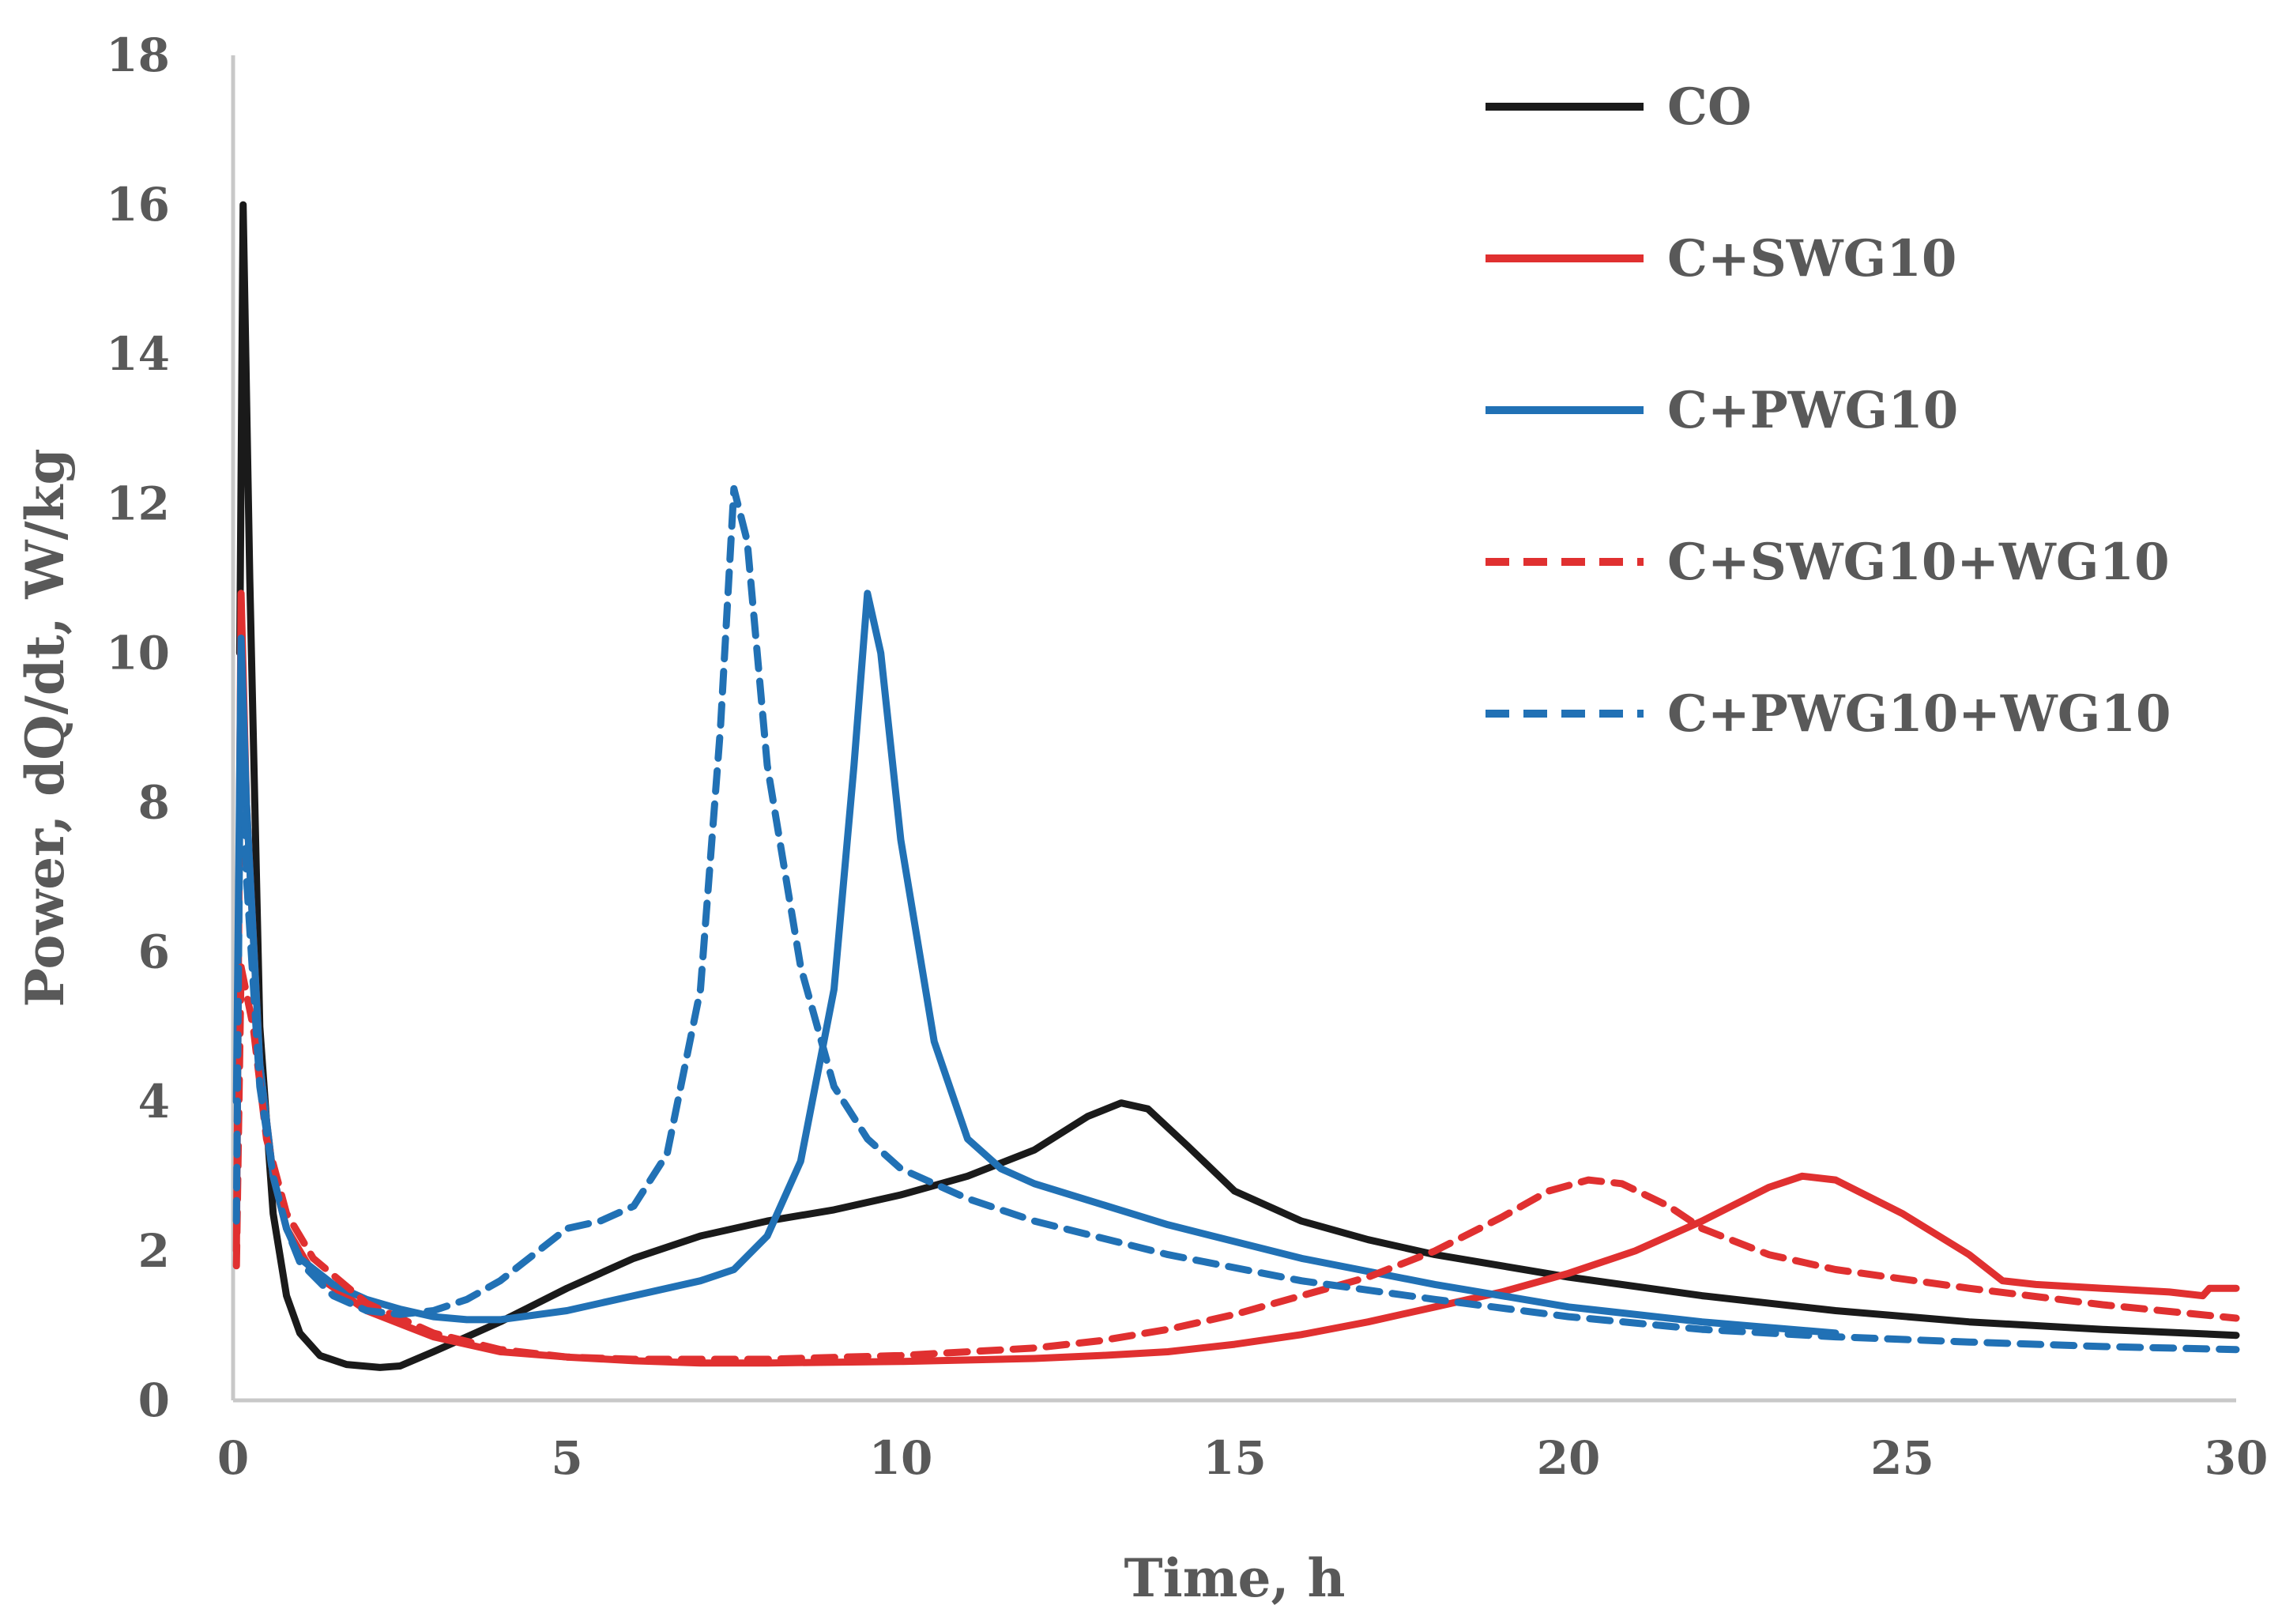  What do you see at coordinates (45, 727) in the screenshot?
I see `y-axis-title: Power, dQ/dt, W/kg` at bounding box center [45, 727].